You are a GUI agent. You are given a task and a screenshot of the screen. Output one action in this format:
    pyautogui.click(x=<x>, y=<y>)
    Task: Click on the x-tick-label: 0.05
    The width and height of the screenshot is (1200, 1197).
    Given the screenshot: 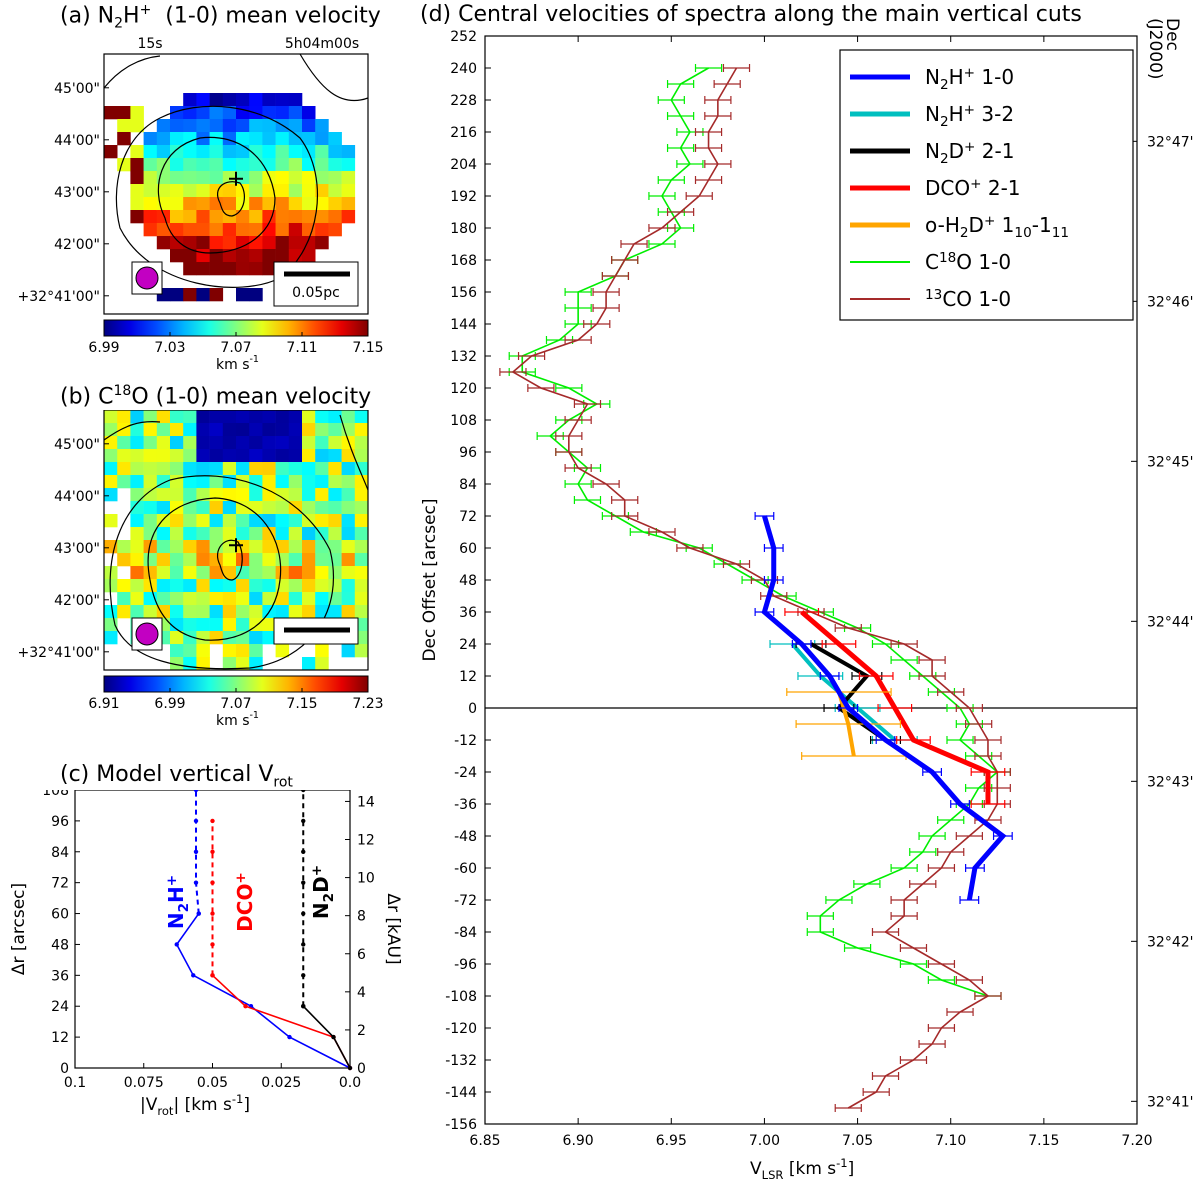 What is the action you would take?
    pyautogui.click(x=212, y=1083)
    